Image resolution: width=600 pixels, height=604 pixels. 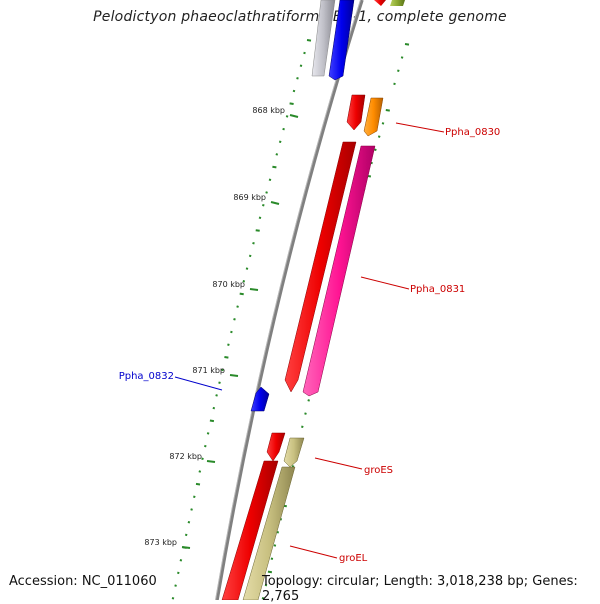 What do you see at coordinates (338, 463) in the screenshot?
I see `leader-groes` at bounding box center [338, 463].